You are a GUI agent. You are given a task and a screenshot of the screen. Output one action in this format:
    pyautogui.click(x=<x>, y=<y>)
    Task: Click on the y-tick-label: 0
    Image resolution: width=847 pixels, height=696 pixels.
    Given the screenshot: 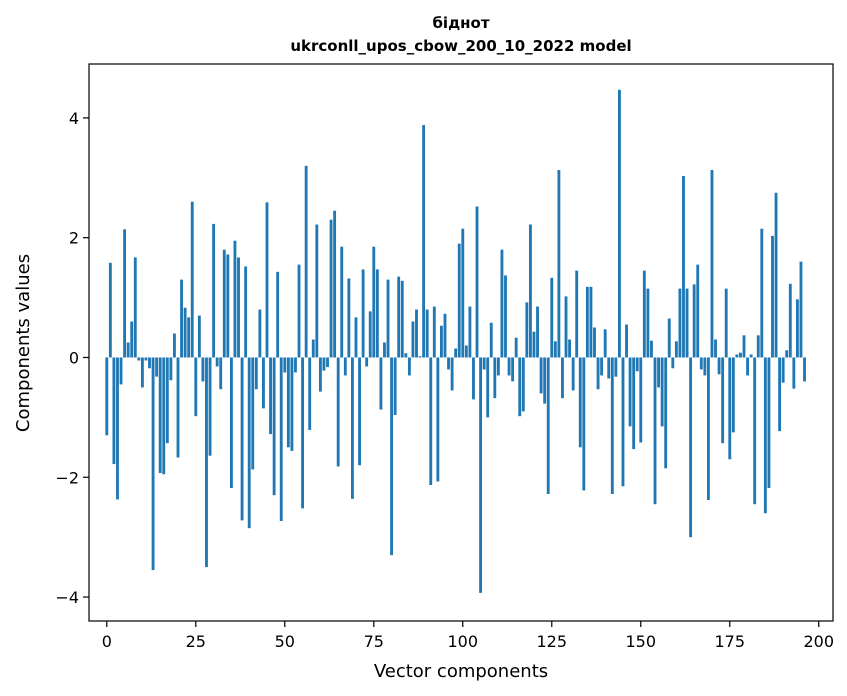 What is the action you would take?
    pyautogui.click(x=74, y=357)
    